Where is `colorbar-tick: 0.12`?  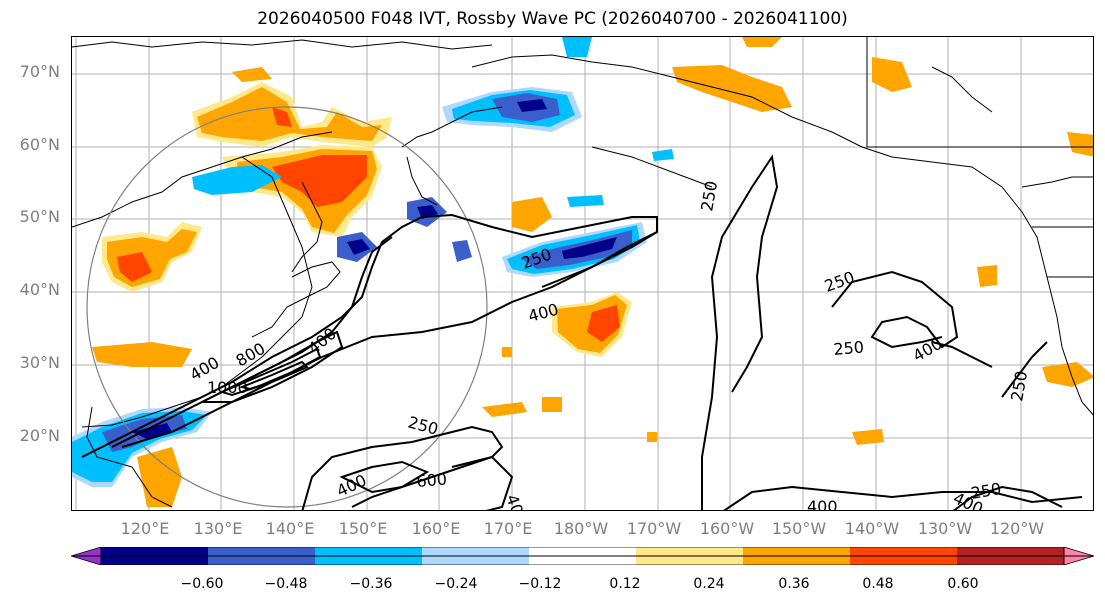
colorbar-tick: 0.12 is located at coordinates (625, 584).